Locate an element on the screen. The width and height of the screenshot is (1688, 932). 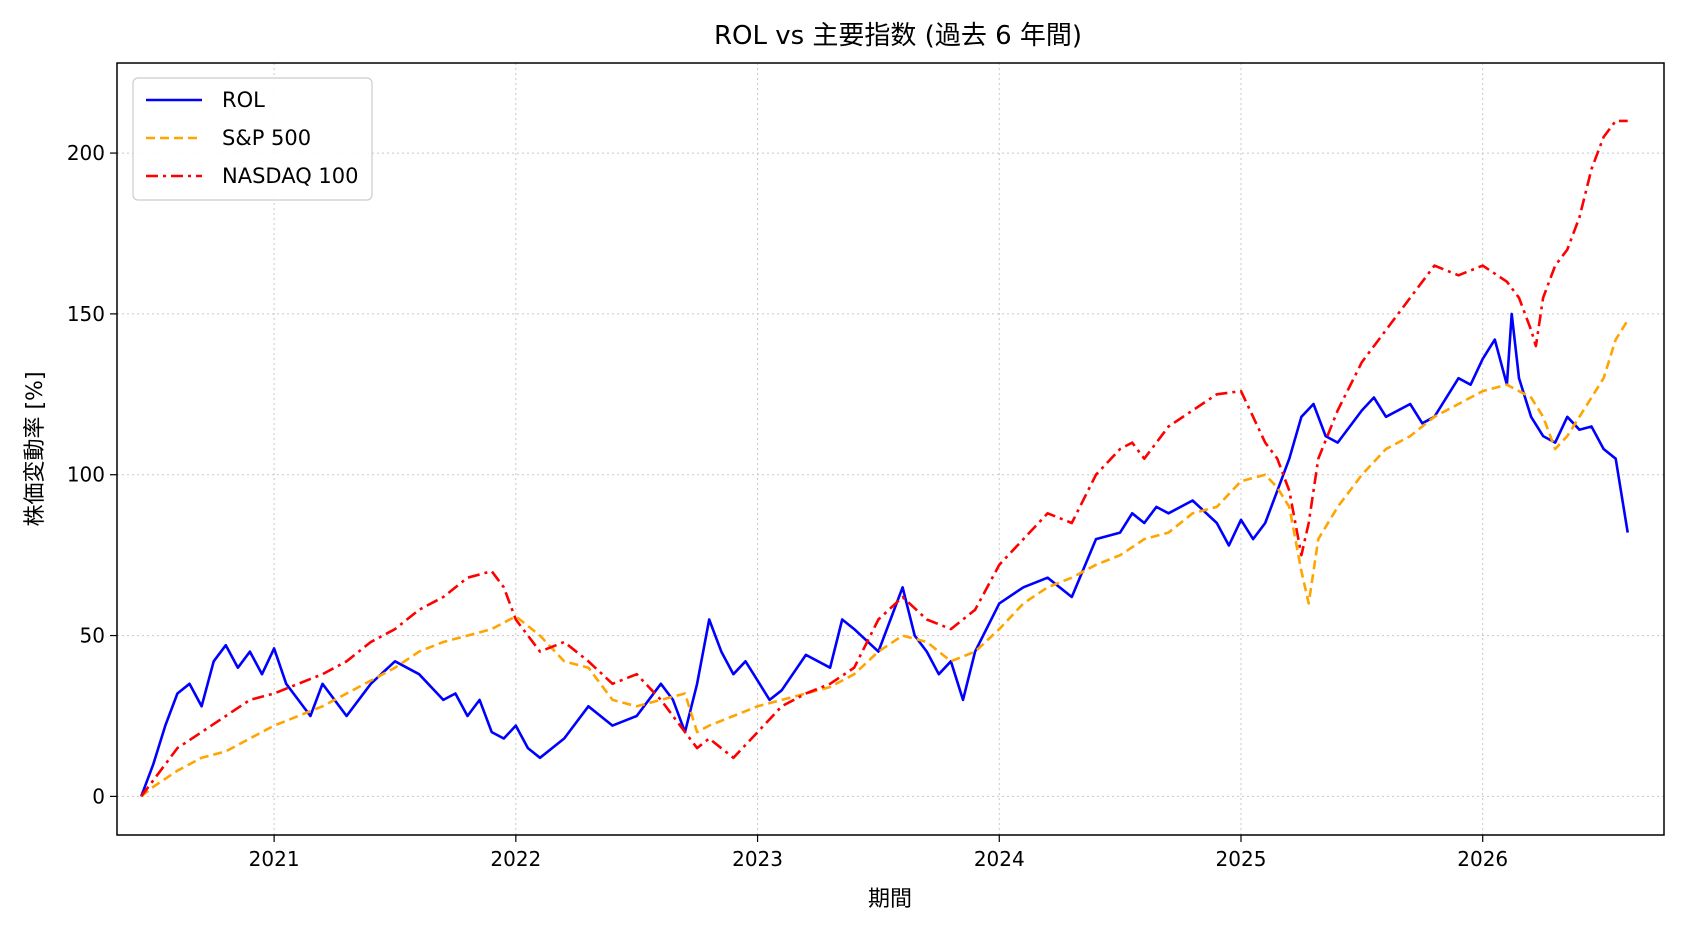
legend: ROL S&P 500 NASDAQ 100 is located at coordinates (252, 139).